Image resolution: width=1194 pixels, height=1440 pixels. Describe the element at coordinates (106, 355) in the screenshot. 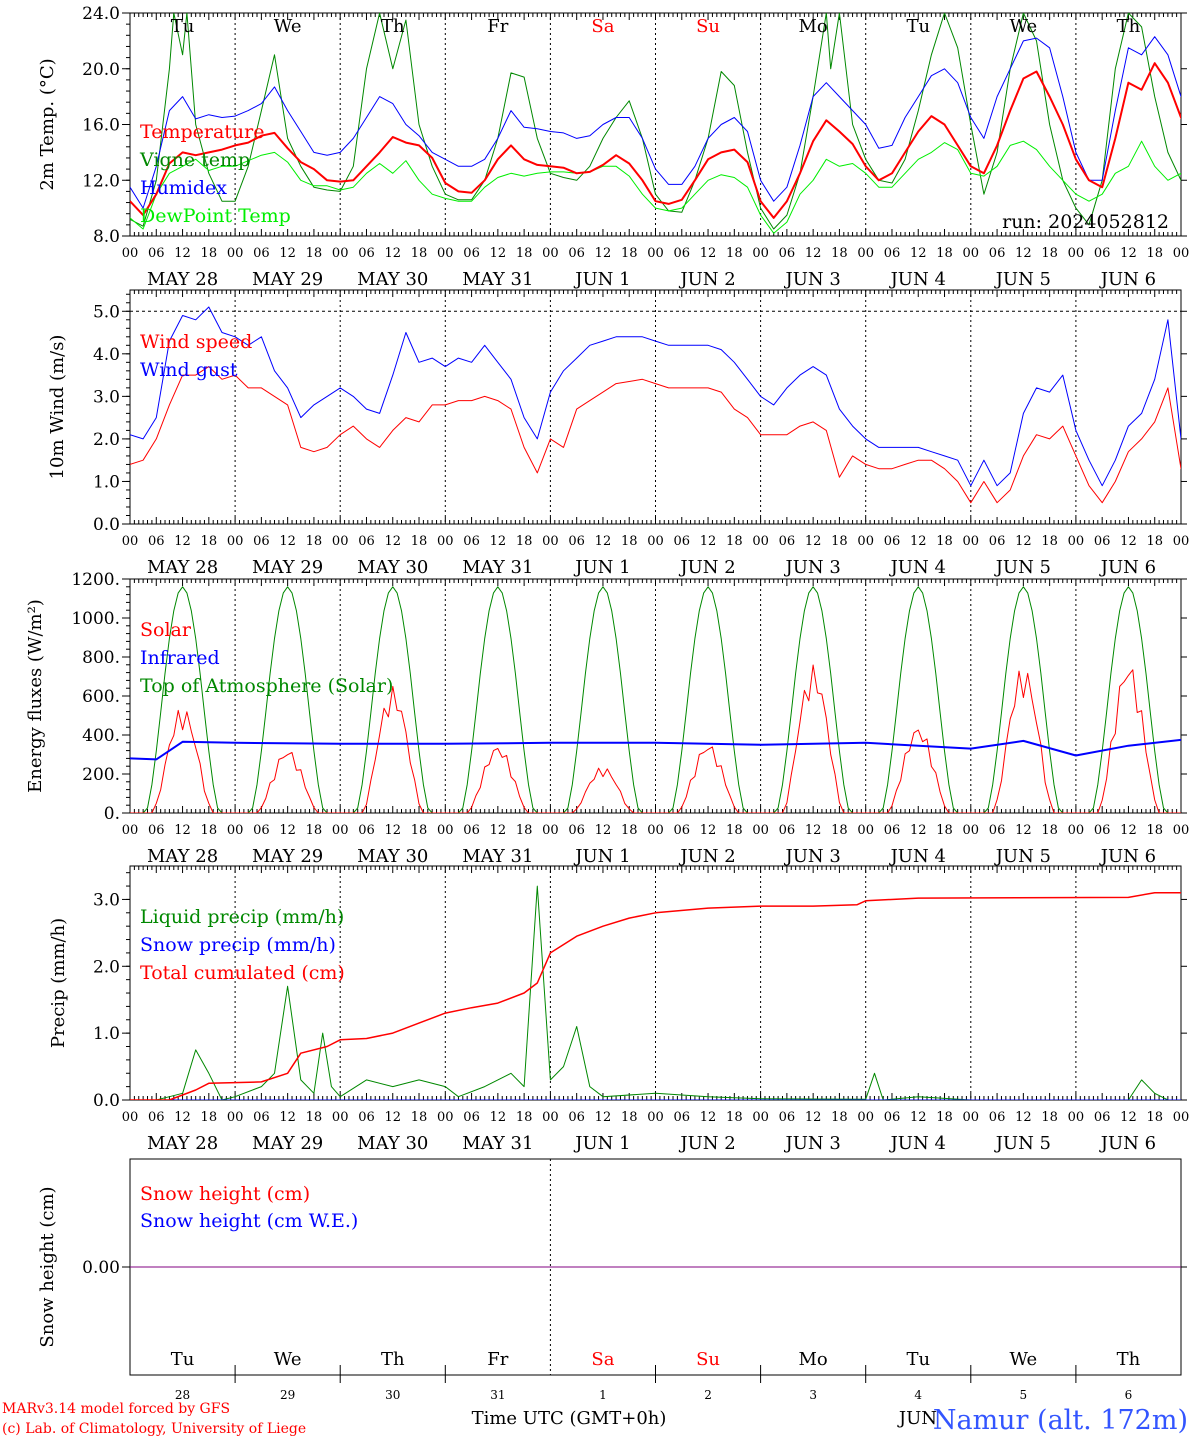

I see `y-tick-label: 4.0` at that location.